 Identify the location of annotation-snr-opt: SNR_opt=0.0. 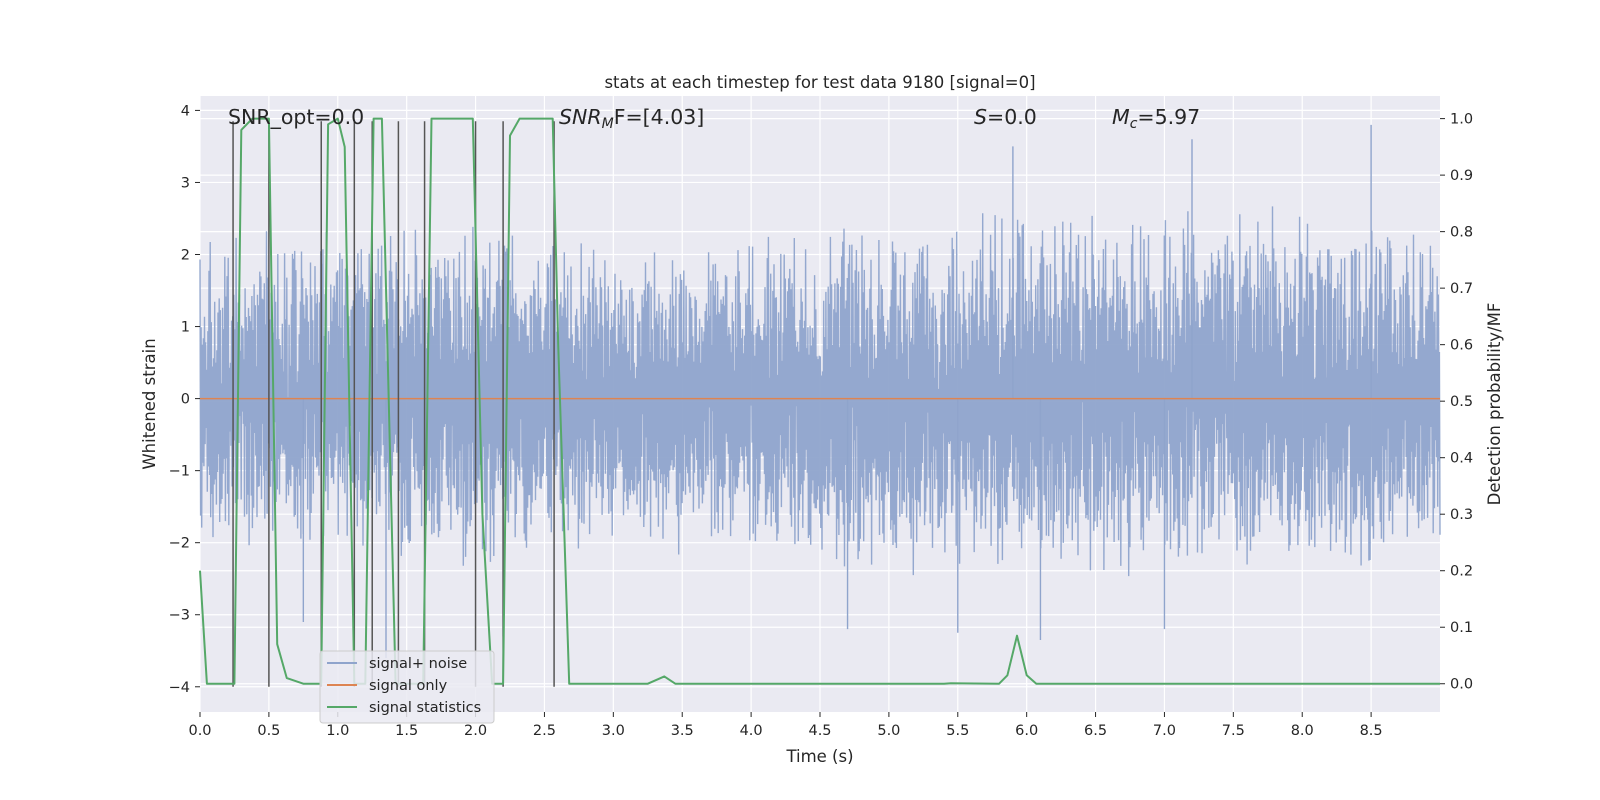
(296, 117).